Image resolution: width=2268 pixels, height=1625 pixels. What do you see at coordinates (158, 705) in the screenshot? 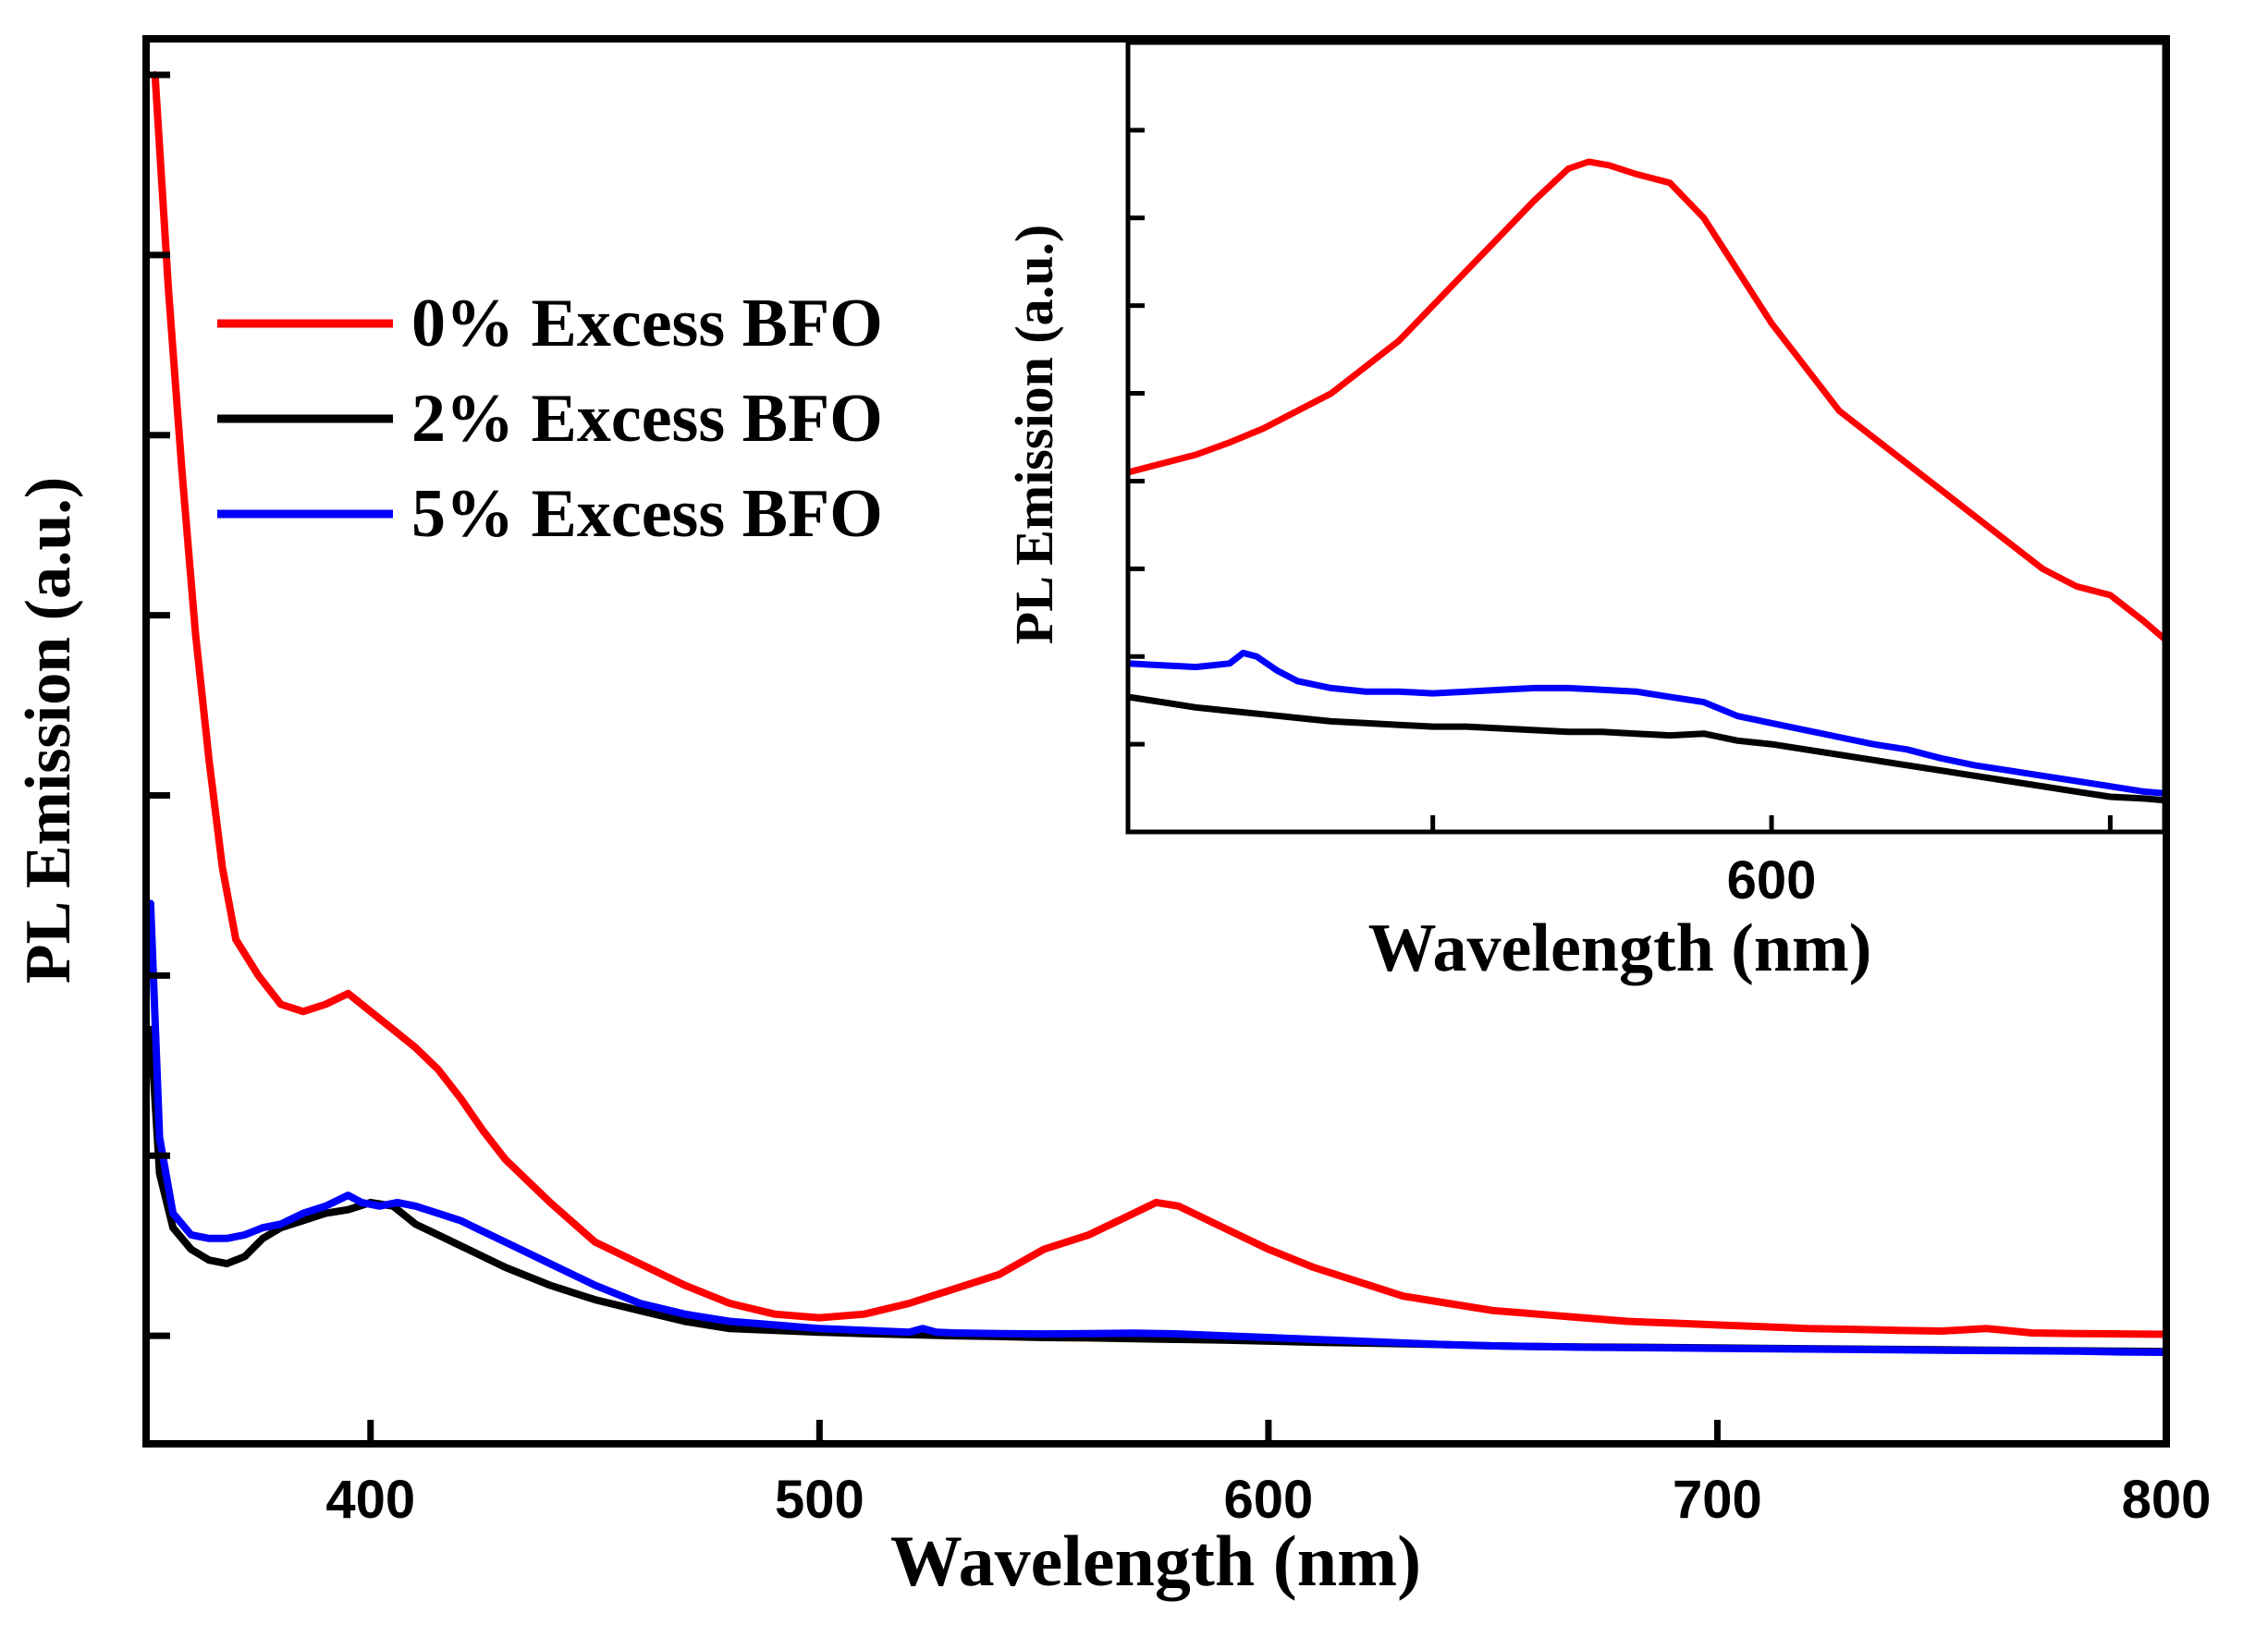
I see `main-y-ticks` at bounding box center [158, 705].